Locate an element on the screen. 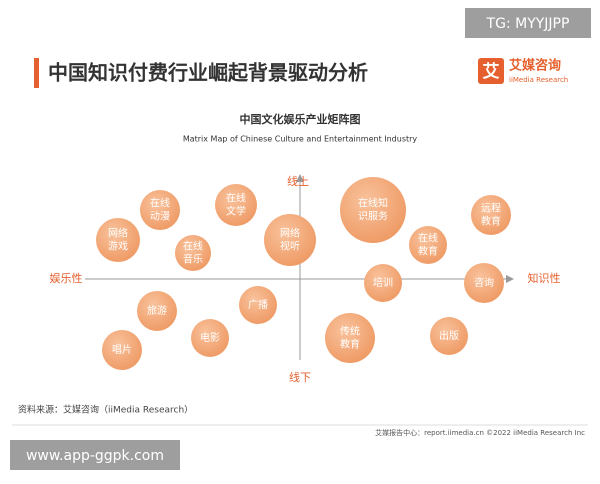  logo-sub: iiMedia Research is located at coordinates (538, 80).